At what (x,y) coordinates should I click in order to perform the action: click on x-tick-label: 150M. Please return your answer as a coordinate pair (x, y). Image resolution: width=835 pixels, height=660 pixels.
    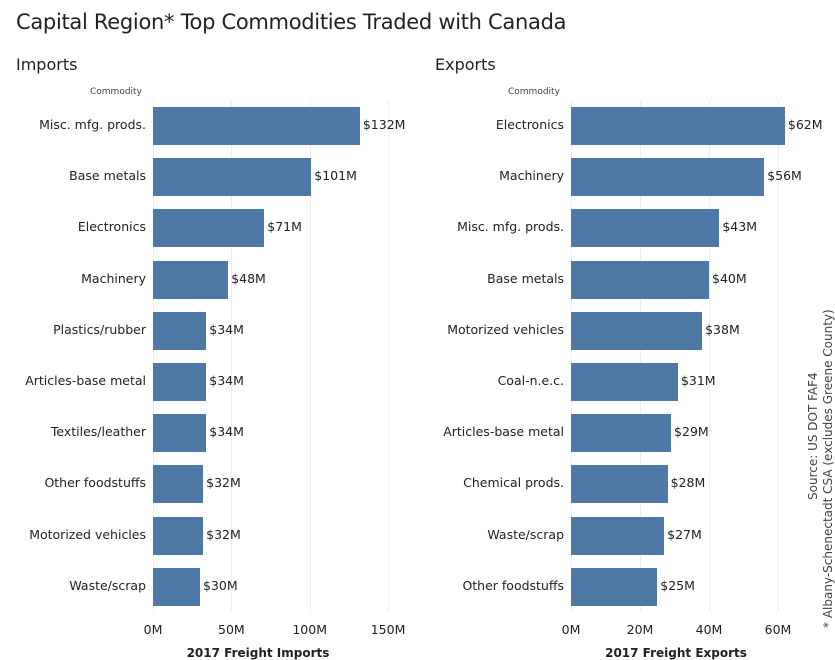
    Looking at the image, I should click on (388, 629).